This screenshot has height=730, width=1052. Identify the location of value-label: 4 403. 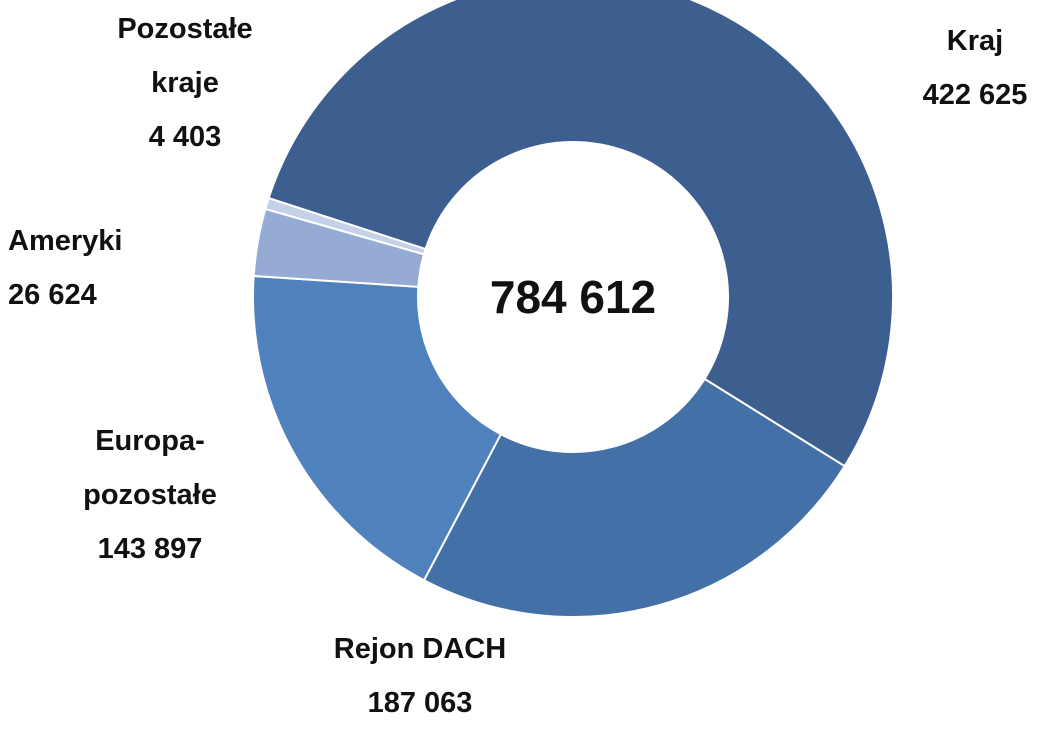
(185, 137).